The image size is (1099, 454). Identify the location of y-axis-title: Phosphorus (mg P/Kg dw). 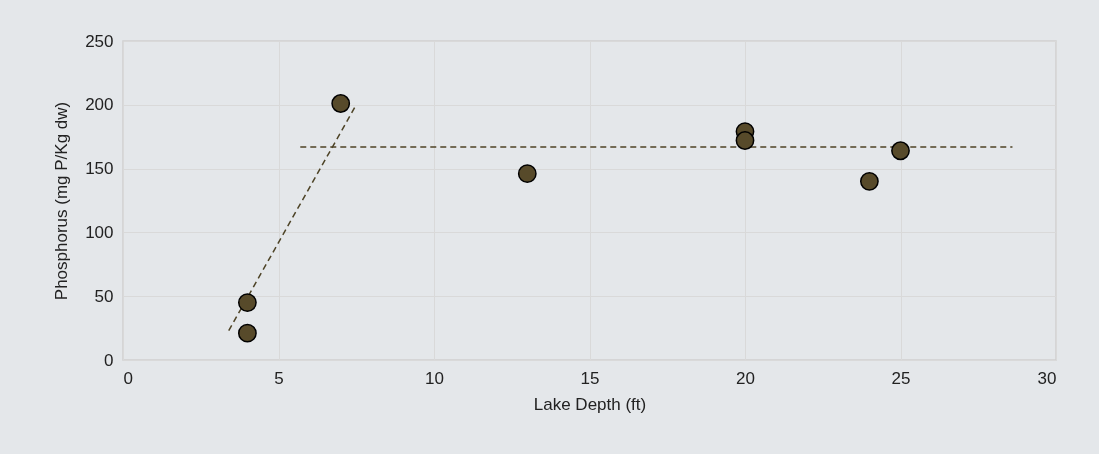
(62, 201).